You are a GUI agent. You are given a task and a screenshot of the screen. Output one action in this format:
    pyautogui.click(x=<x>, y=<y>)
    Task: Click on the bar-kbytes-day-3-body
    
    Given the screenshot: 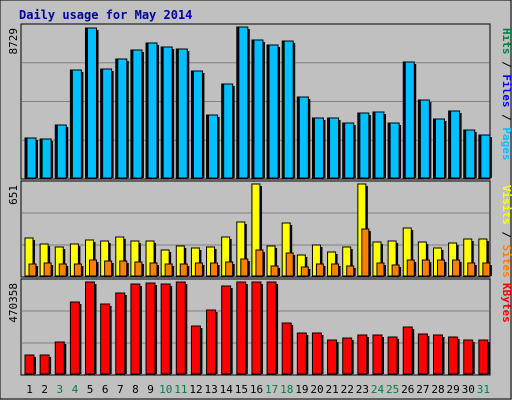 What is the action you would take?
    pyautogui.click(x=59, y=358)
    